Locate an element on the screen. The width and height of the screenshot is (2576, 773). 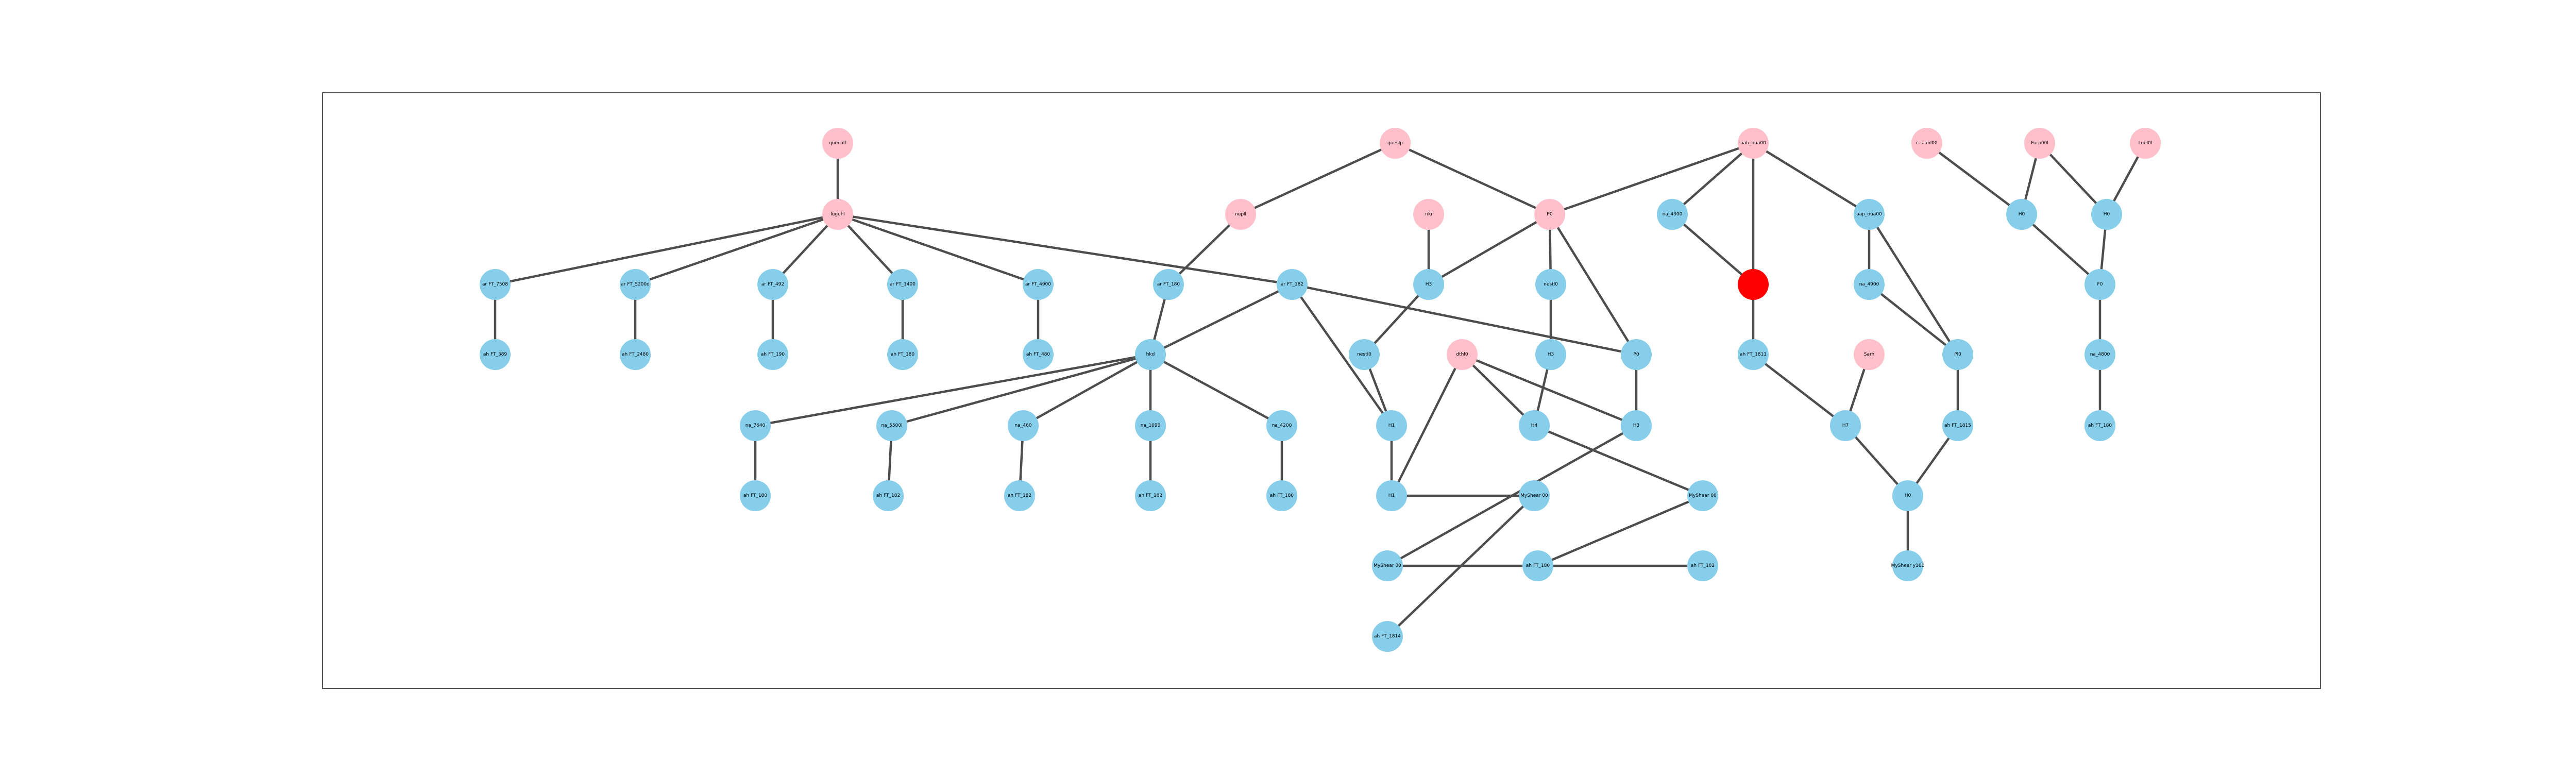
node-label: H1 is located at coordinates (1391, 495).